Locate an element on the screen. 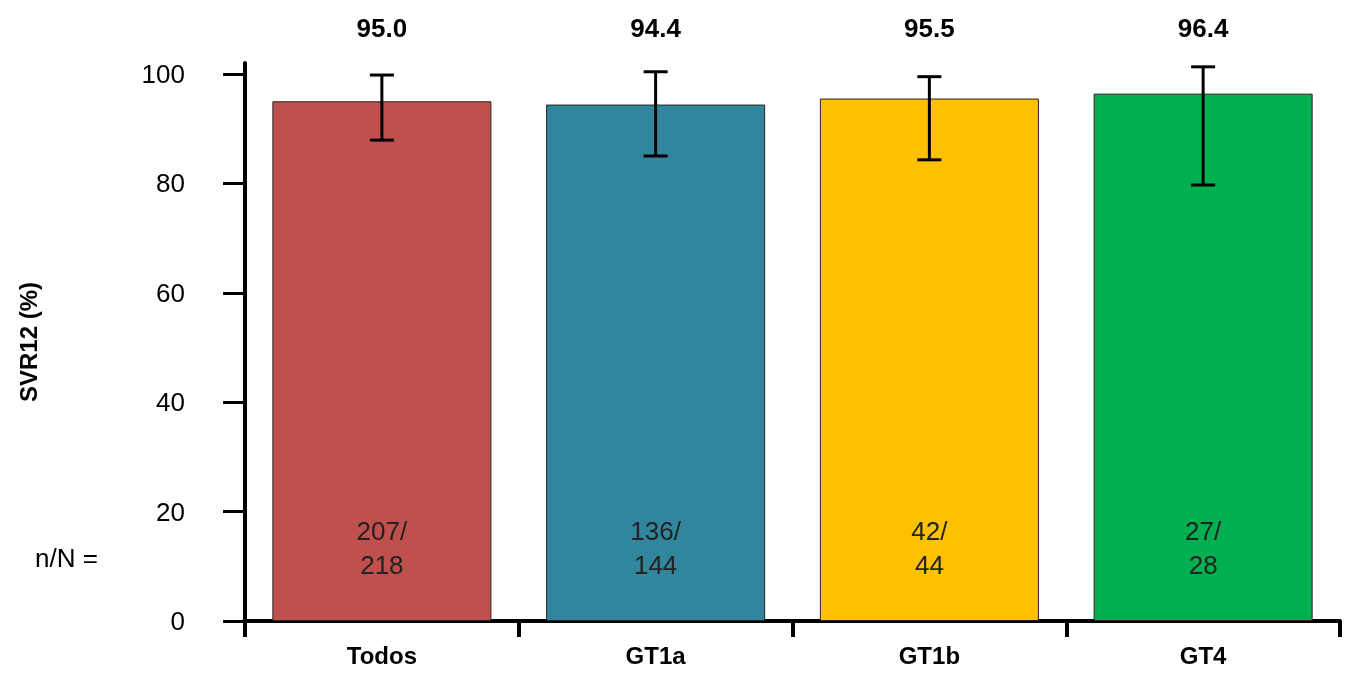 Image resolution: width=1345 pixels, height=680 pixels. annotation: 42/ 44 is located at coordinates (930, 548).